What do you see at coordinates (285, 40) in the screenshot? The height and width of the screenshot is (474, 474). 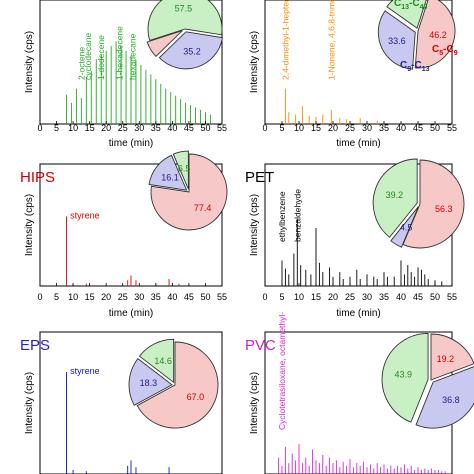 I see `peak-label: 2,4-dimethyl-1-heptene` at bounding box center [285, 40].